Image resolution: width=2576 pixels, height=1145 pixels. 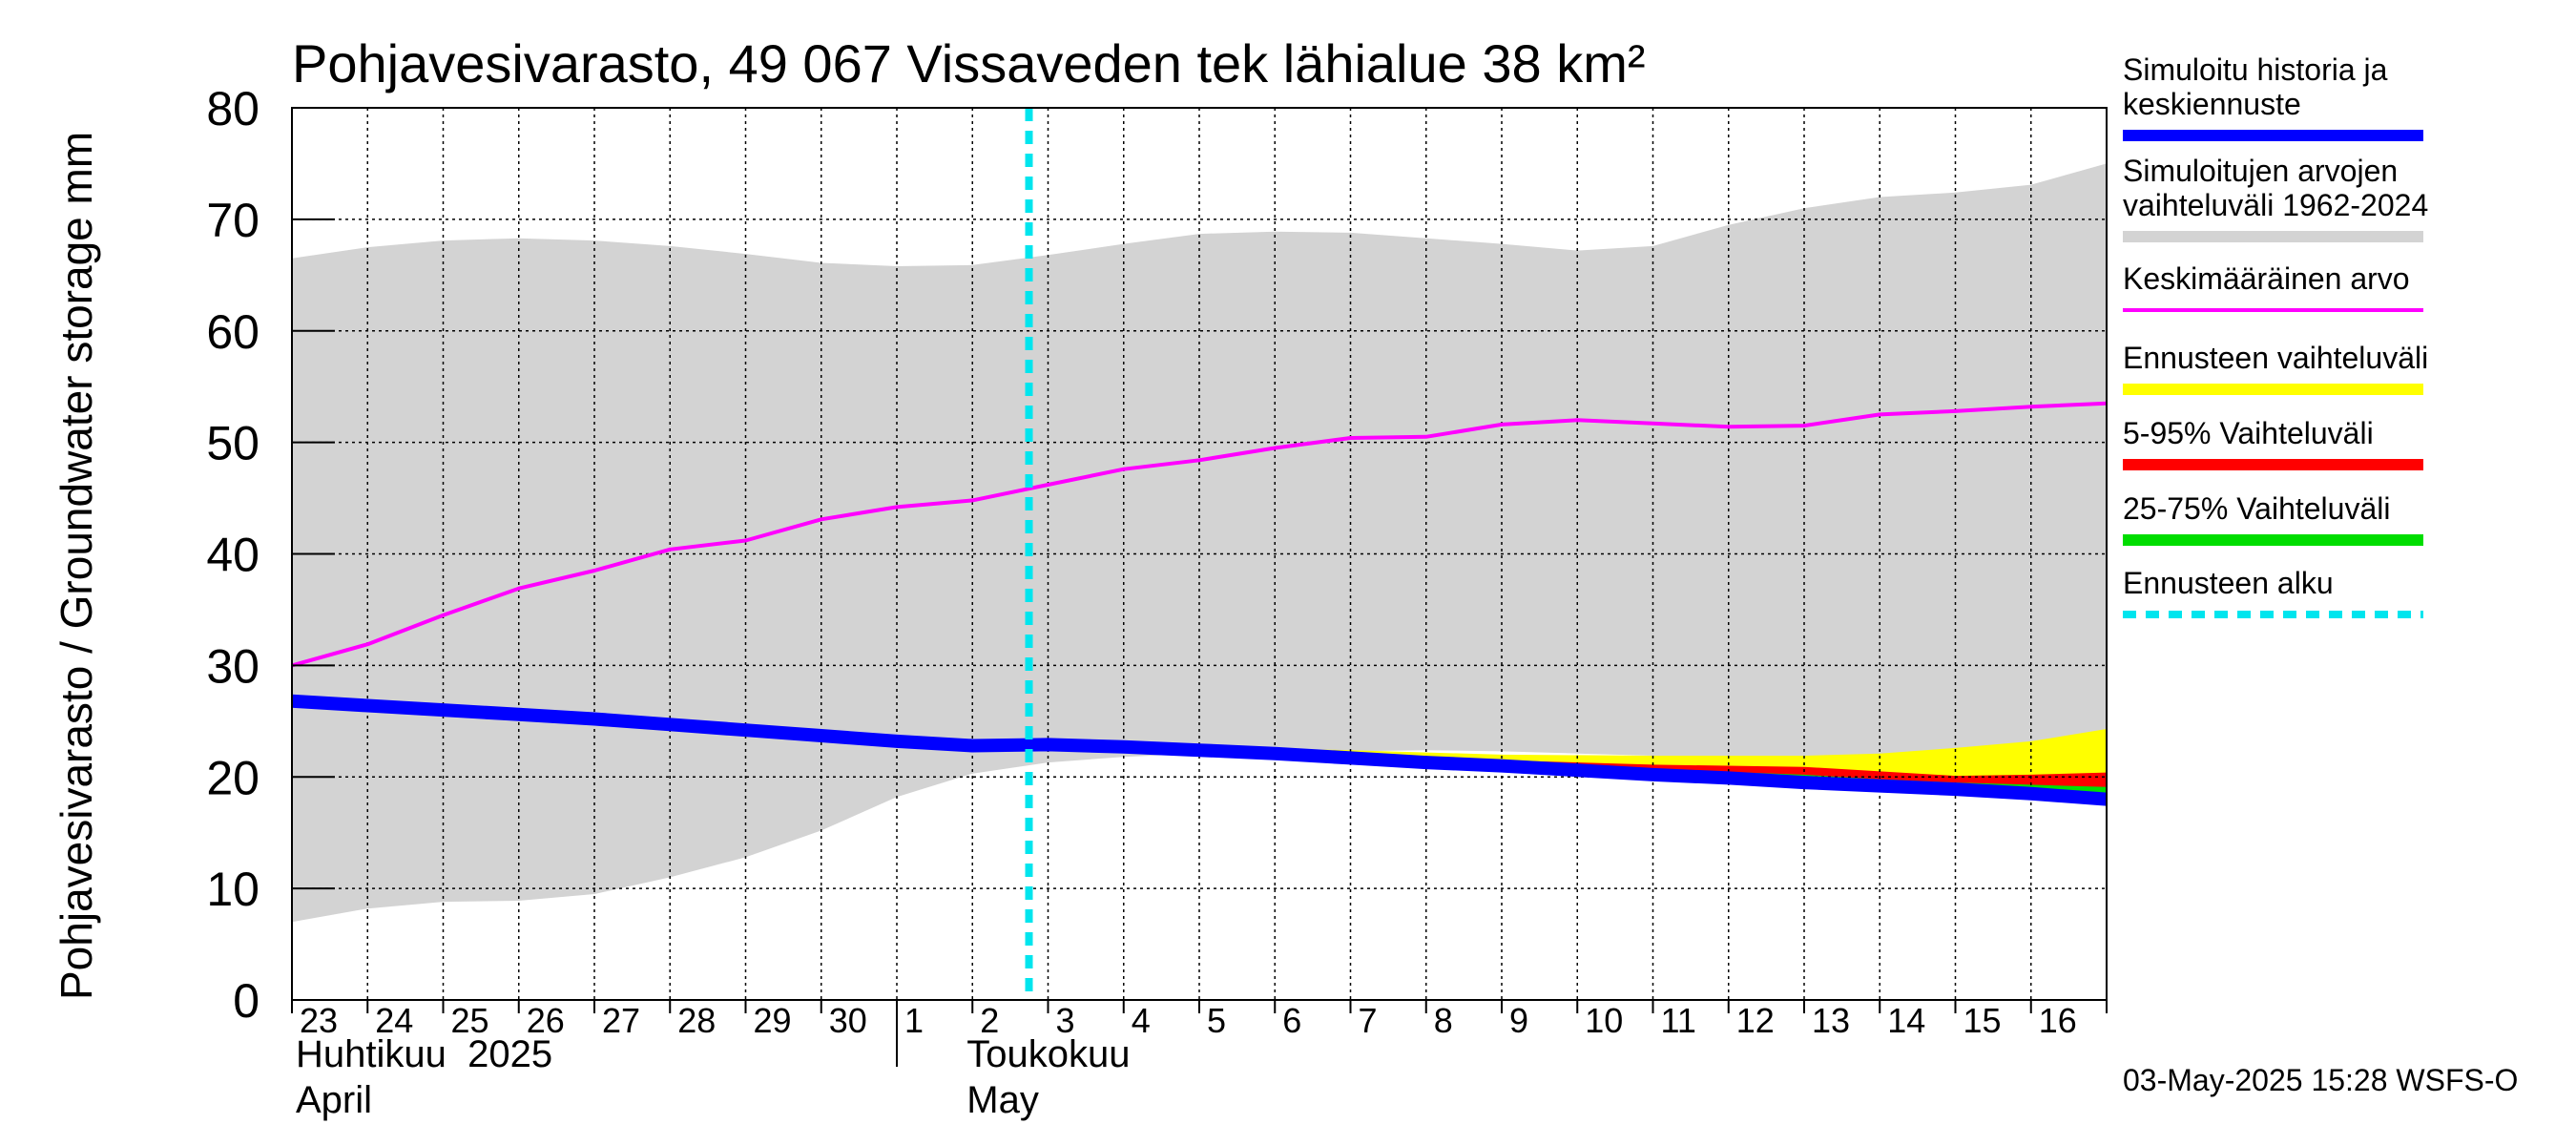 I want to click on x-tick-label: 13, so click(x=1831, y=1021).